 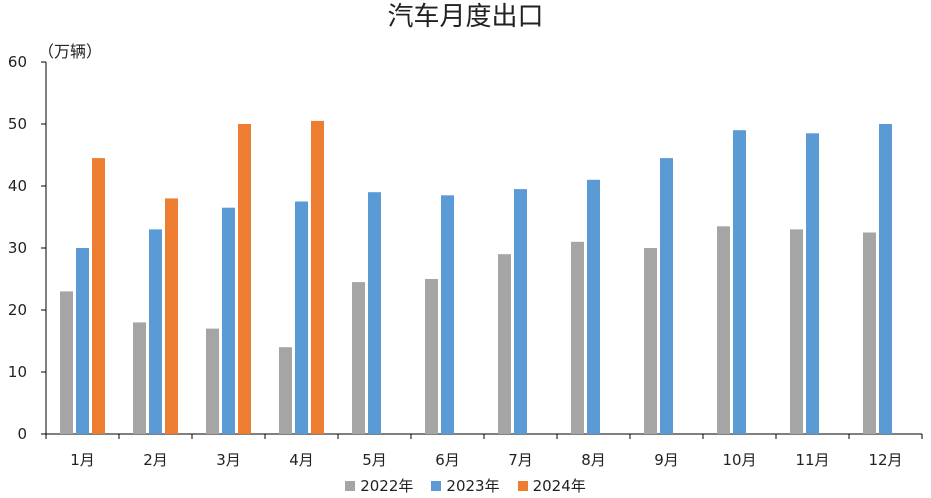 What do you see at coordinates (82, 341) in the screenshot?
I see `bar-2023年-1月` at bounding box center [82, 341].